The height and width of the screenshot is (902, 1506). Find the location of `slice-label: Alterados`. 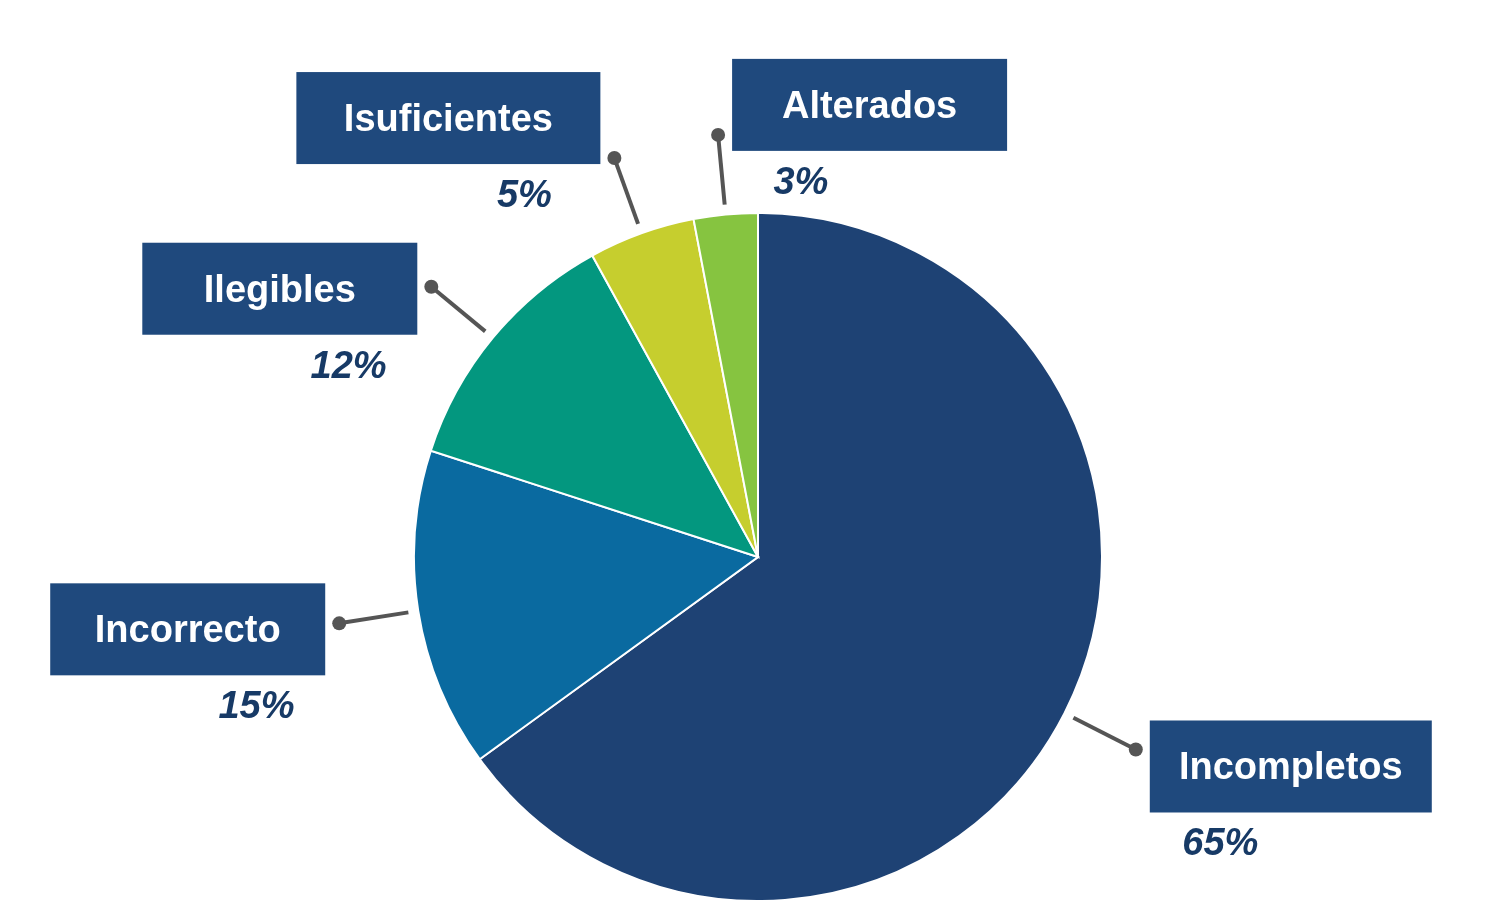

slice-label: Alterados is located at coordinates (869, 104).